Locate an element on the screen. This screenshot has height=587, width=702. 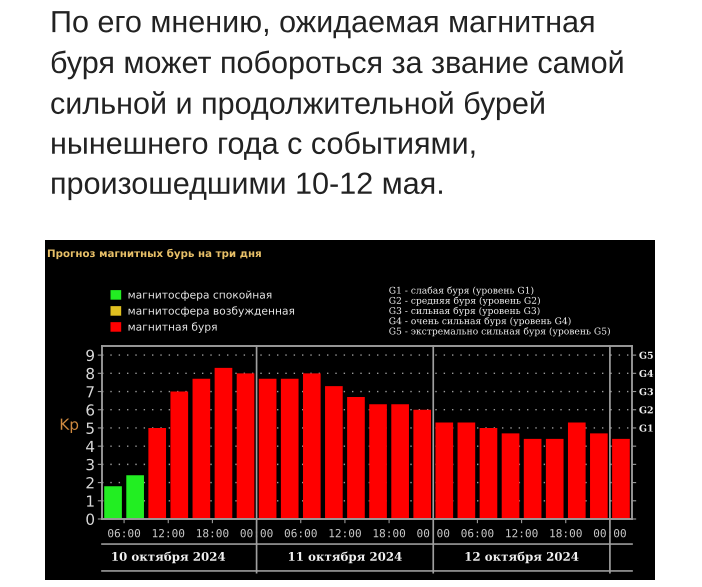
legend-label: магнитосфера спокойная is located at coordinates (200, 295).